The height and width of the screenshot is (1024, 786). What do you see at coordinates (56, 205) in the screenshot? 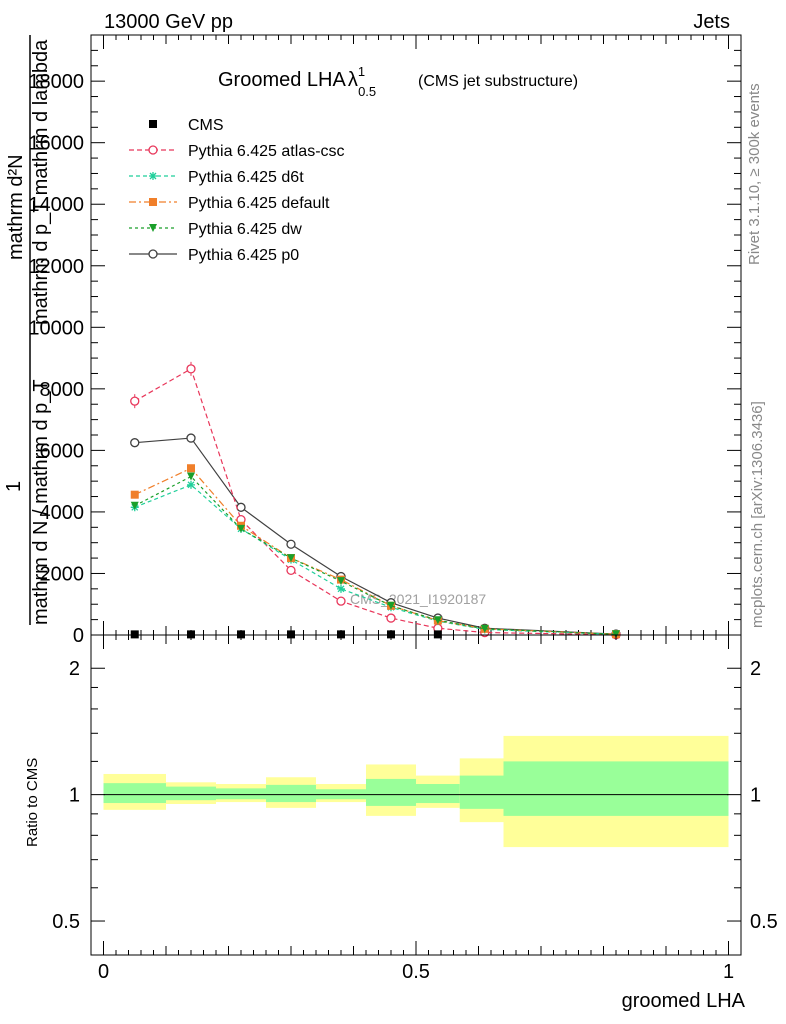
I see `main-y-tick-label: 14000` at bounding box center [56, 205].